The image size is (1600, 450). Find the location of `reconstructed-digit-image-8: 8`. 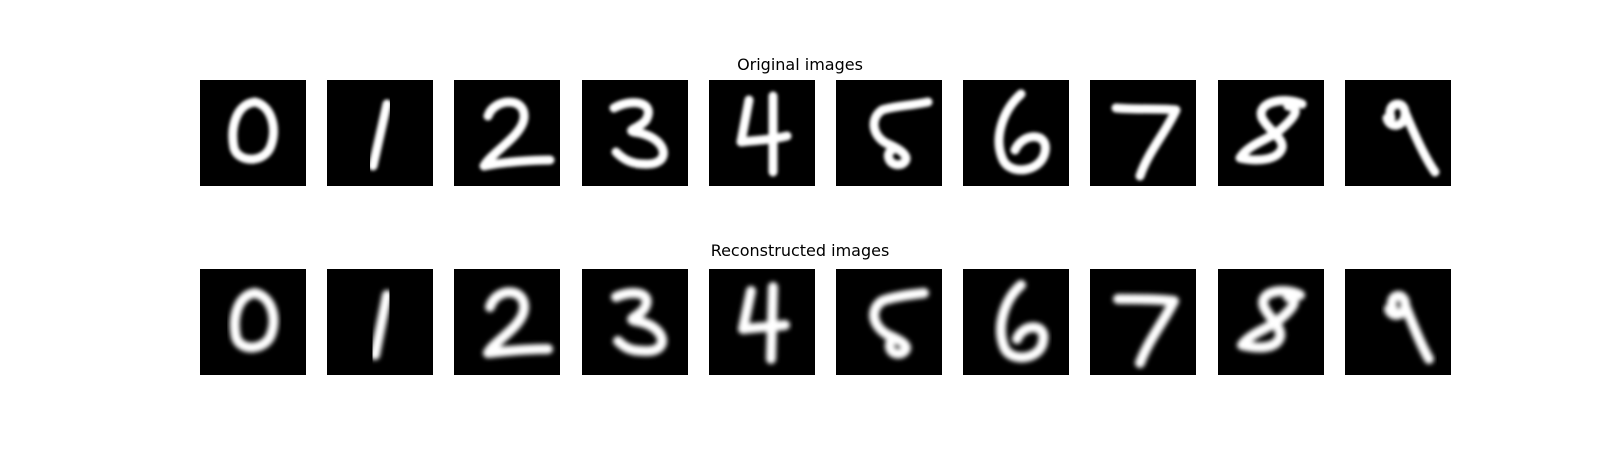

reconstructed-digit-image-8: 8 is located at coordinates (1271, 322).